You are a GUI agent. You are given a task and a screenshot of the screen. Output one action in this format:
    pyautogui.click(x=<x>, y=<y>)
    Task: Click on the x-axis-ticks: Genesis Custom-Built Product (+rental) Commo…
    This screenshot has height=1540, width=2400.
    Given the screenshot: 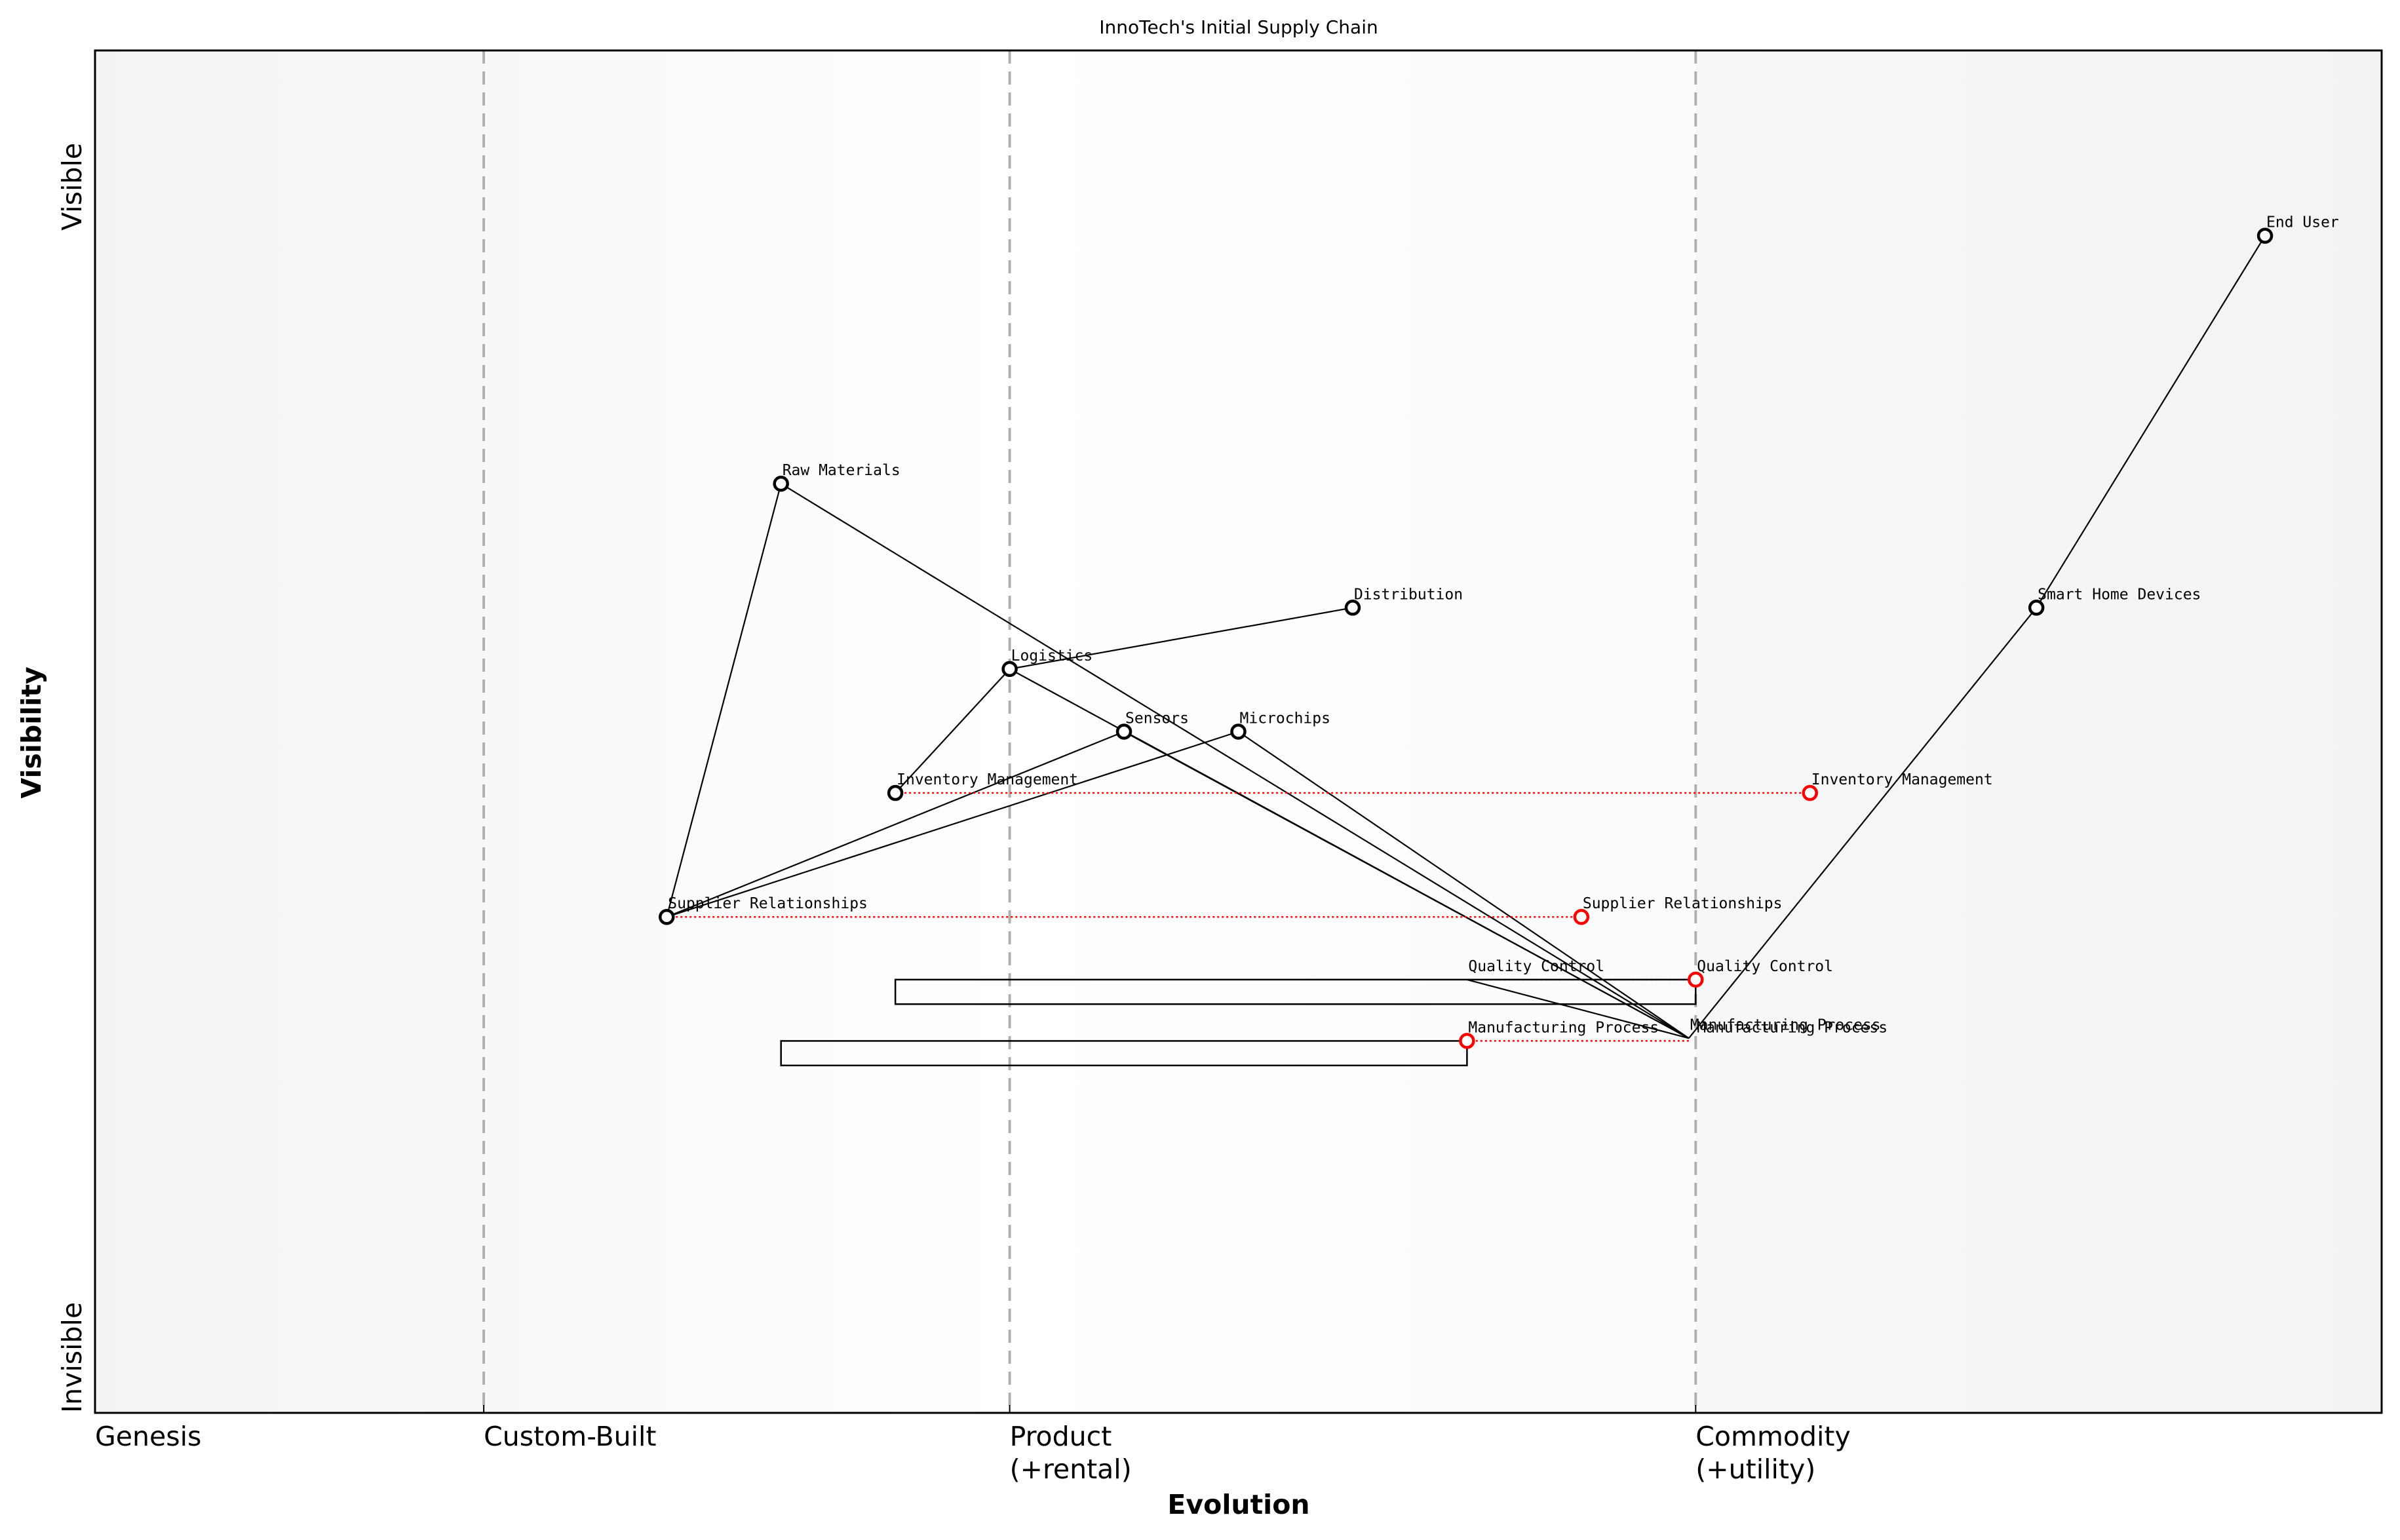 What is the action you would take?
    pyautogui.click(x=972, y=1445)
    